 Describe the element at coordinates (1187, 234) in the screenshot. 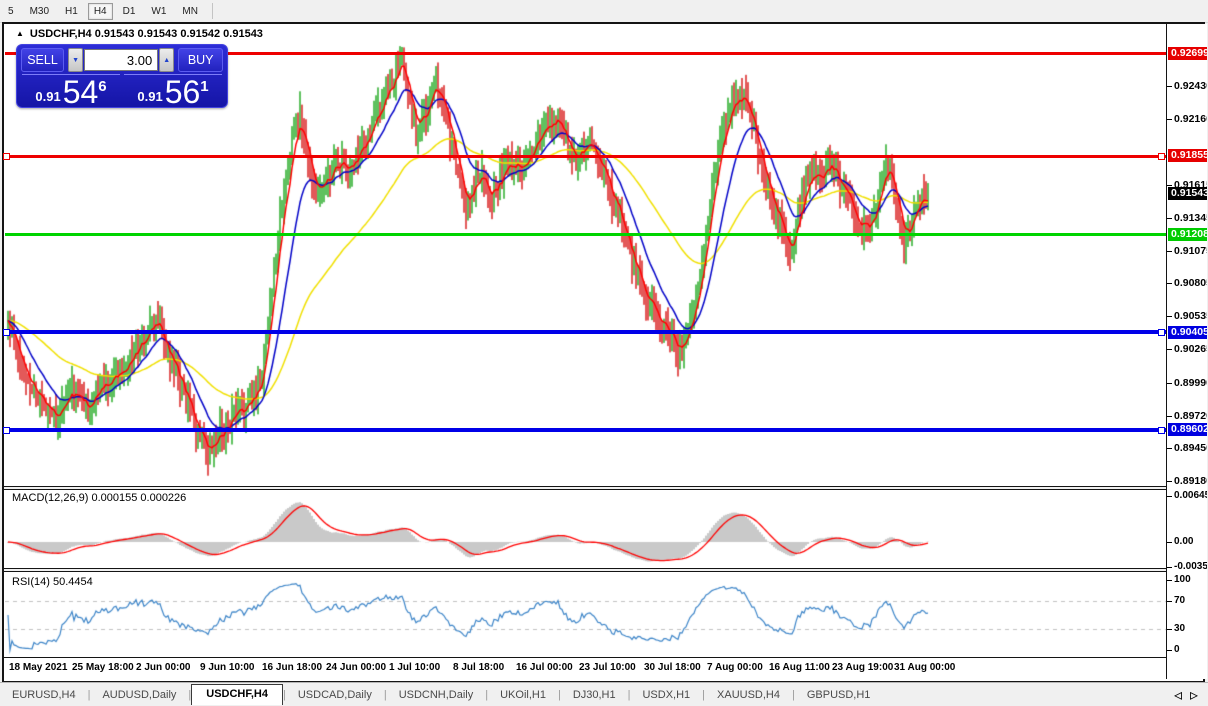

I see `price-badge: 0.91208` at that location.